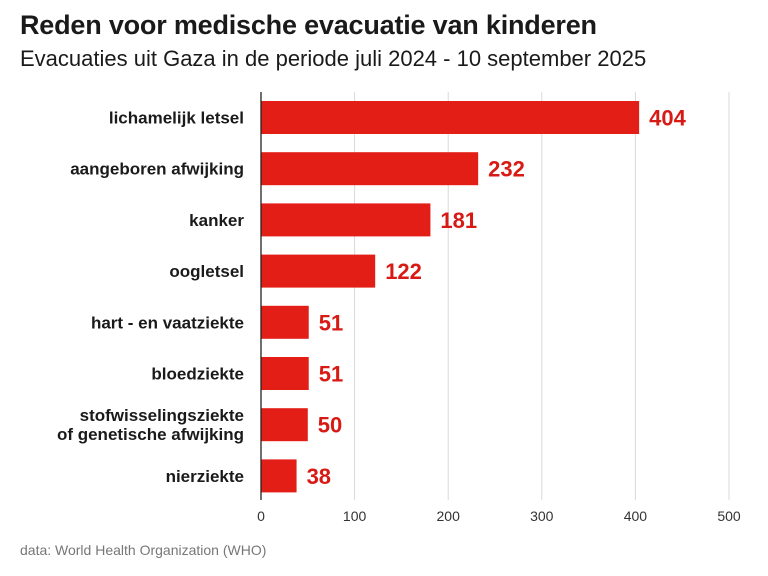 The image size is (768, 576). Describe the element at coordinates (150, 434) in the screenshot. I see `category-label: of genetische afwijking` at that location.